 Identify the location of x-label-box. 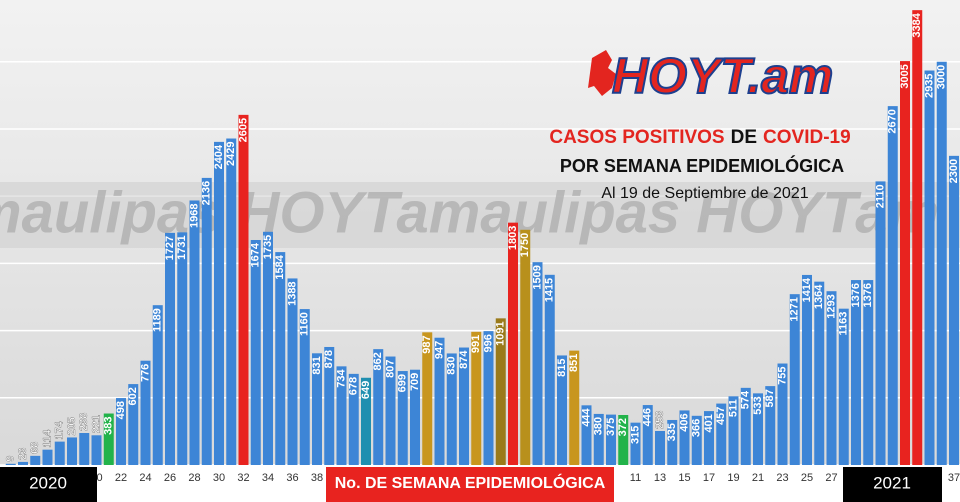
(470, 484).